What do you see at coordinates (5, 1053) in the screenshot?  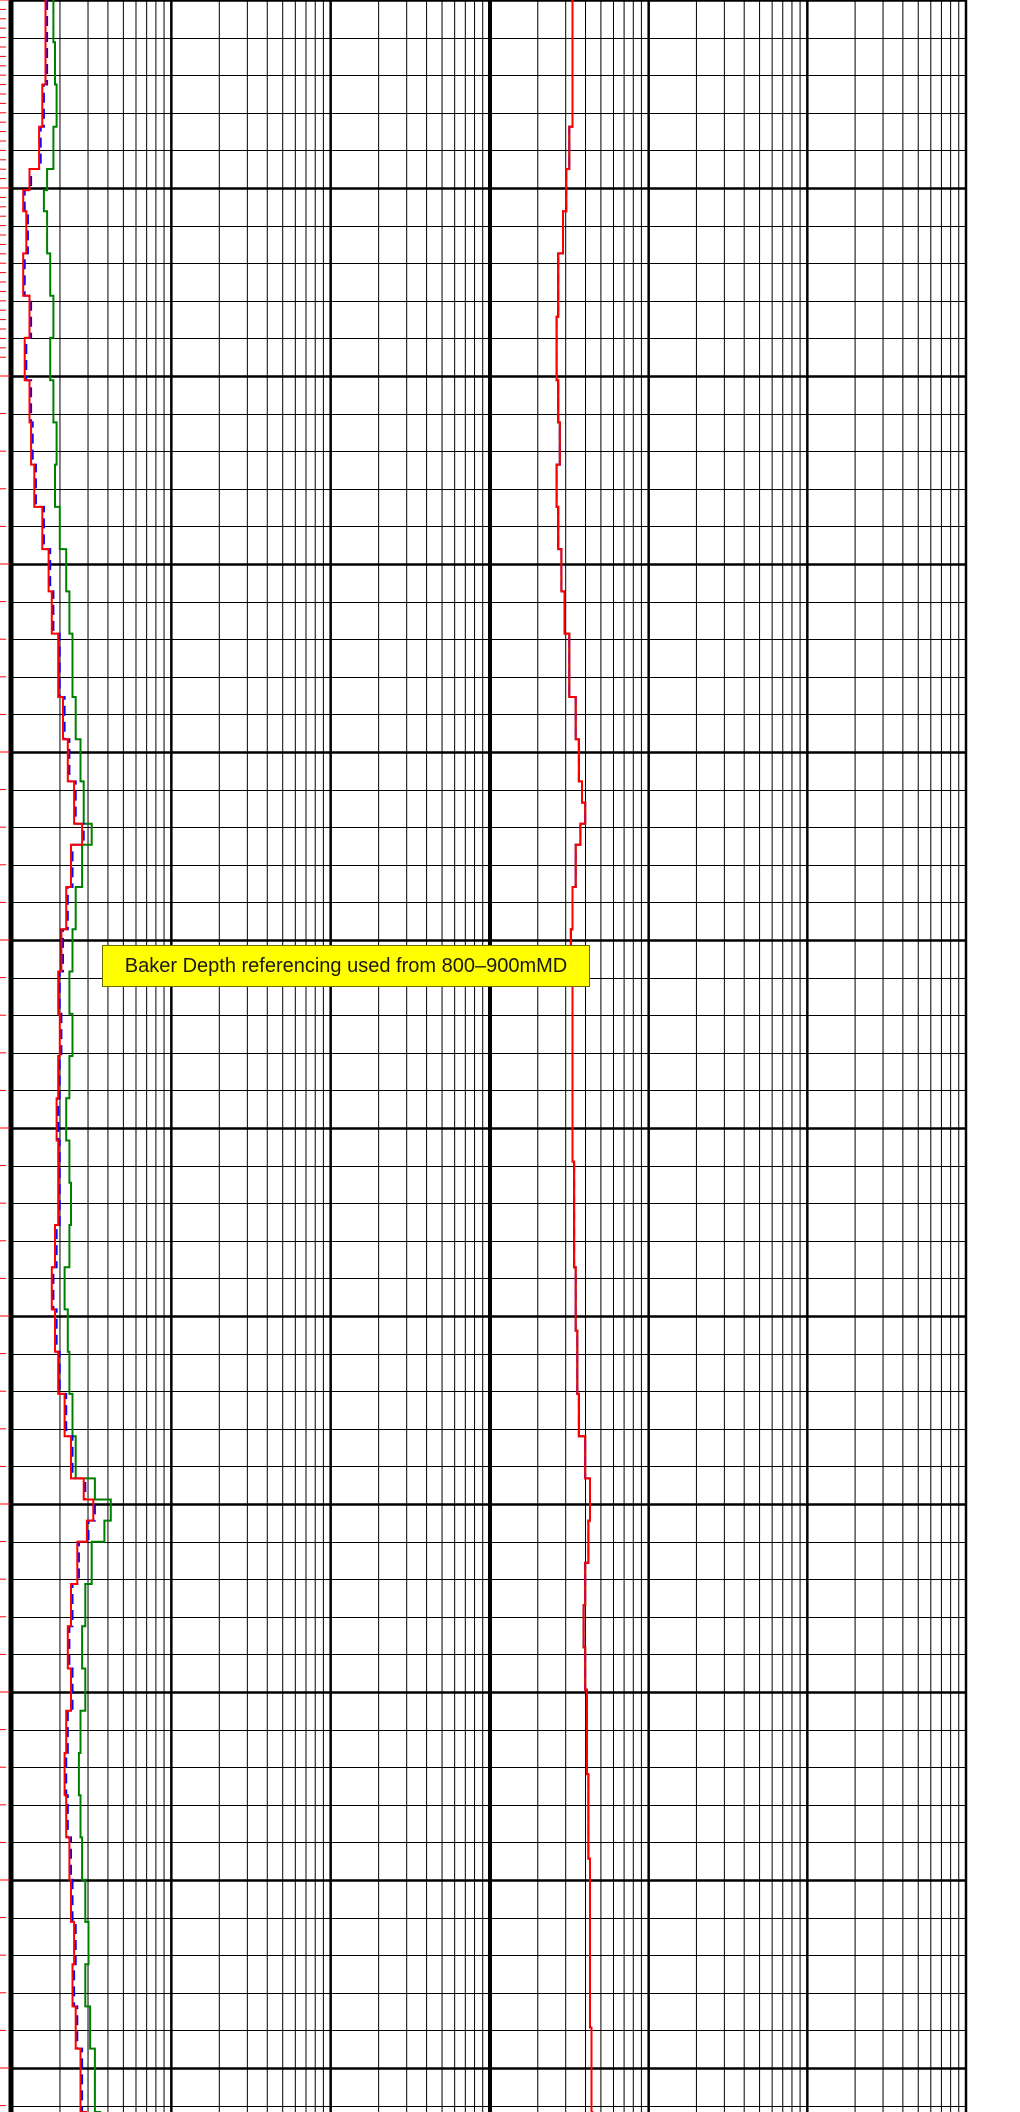 I see `depth-tick-marks` at bounding box center [5, 1053].